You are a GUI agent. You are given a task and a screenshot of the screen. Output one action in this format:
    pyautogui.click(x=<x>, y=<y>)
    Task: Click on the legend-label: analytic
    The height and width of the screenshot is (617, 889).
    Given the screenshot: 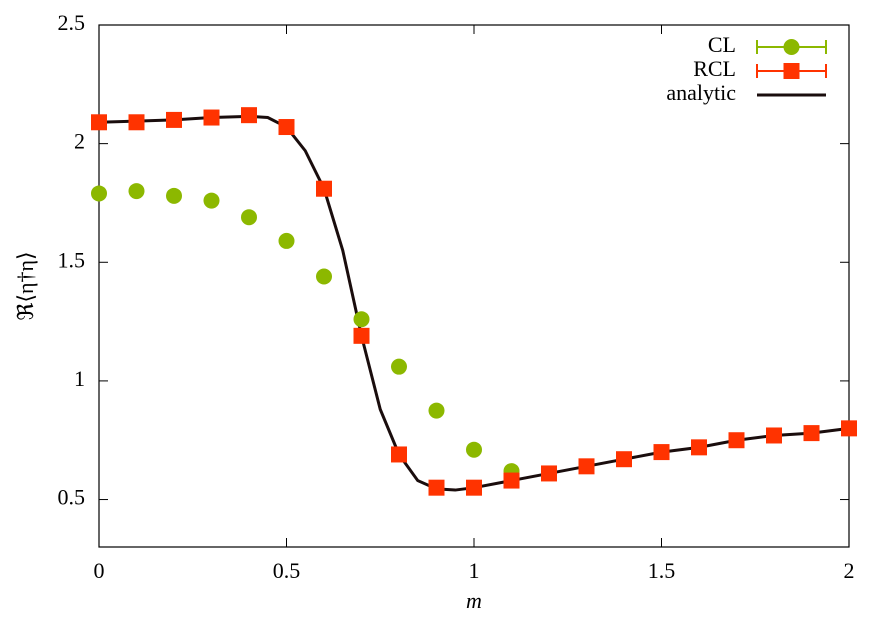 What is the action you would take?
    pyautogui.click(x=701, y=92)
    